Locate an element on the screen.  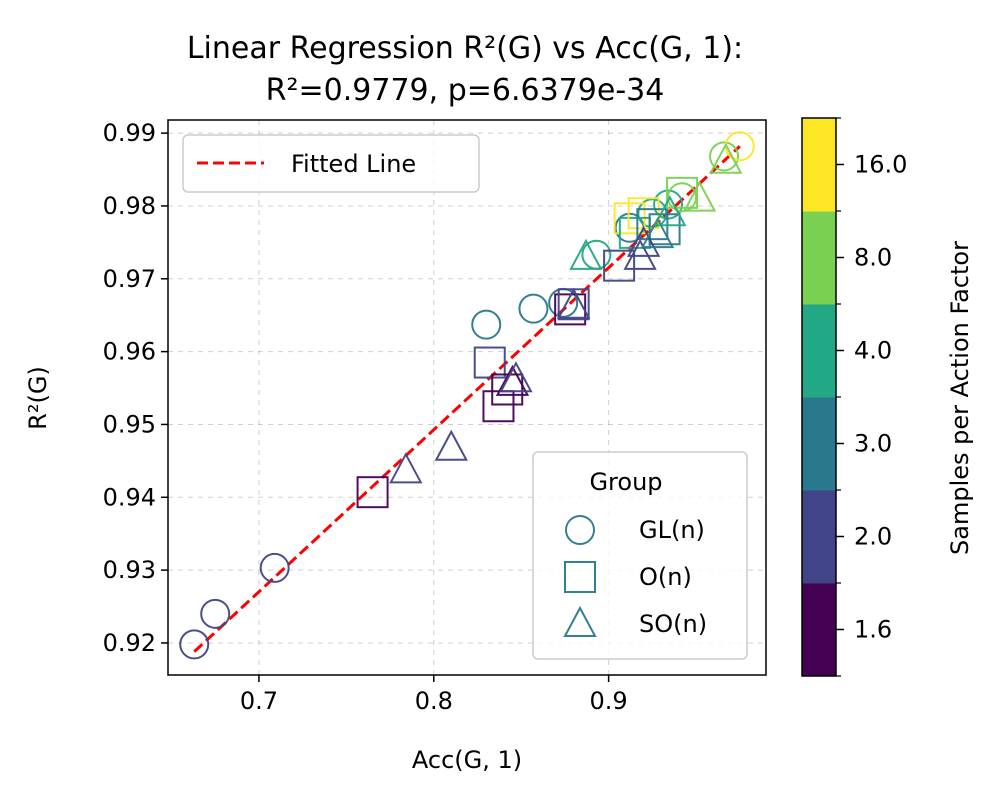
group-legend: Group GL(n) O(n) SO(n) is located at coordinates (640, 555).